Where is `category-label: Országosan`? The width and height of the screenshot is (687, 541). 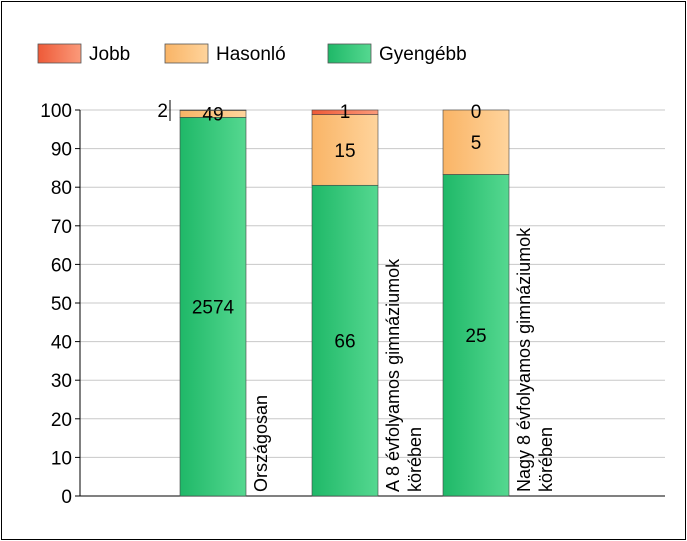
category-label: Országosan is located at coordinates (261, 443).